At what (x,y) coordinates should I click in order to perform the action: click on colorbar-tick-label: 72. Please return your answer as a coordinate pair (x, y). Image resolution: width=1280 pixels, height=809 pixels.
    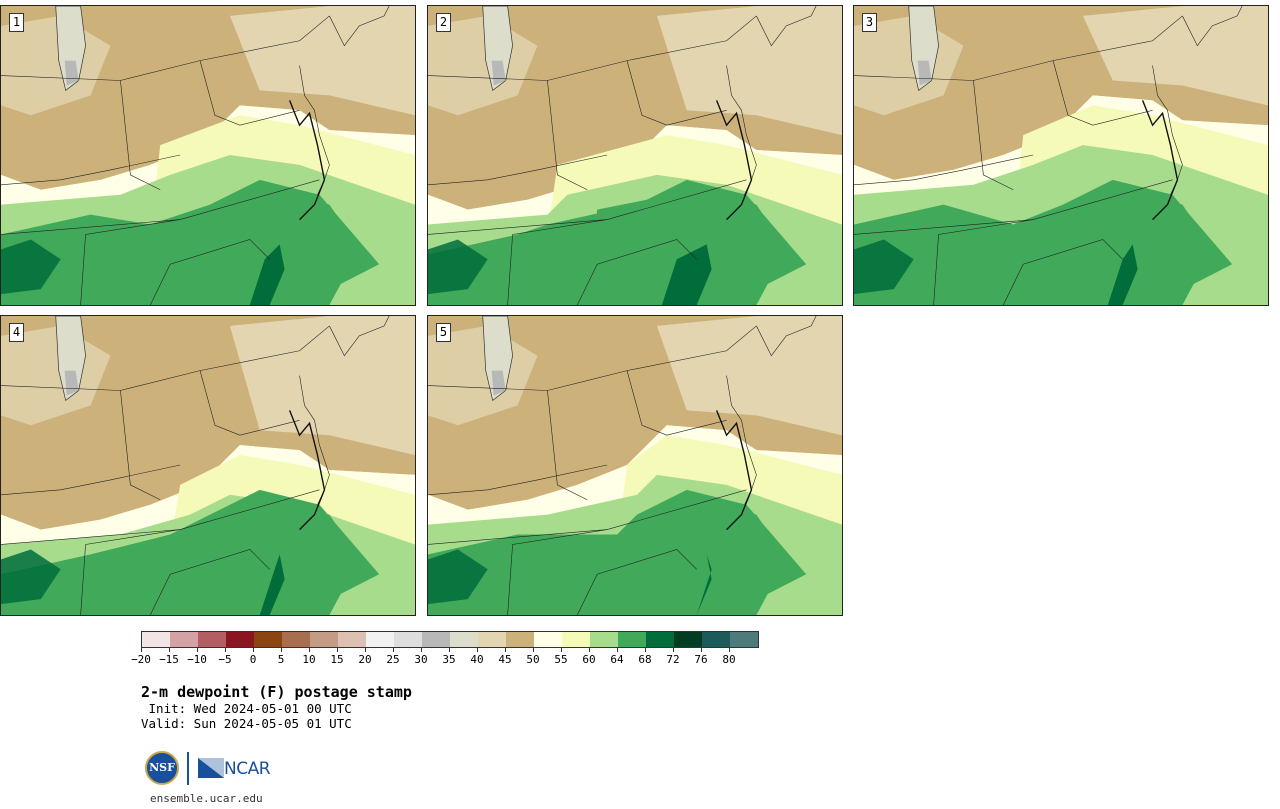
    Looking at the image, I should click on (673, 659).